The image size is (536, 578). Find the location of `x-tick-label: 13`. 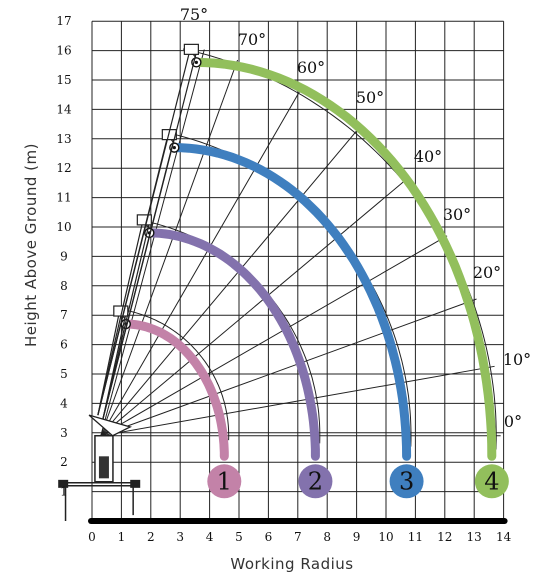

x-tick-label: 13 is located at coordinates (474, 537).